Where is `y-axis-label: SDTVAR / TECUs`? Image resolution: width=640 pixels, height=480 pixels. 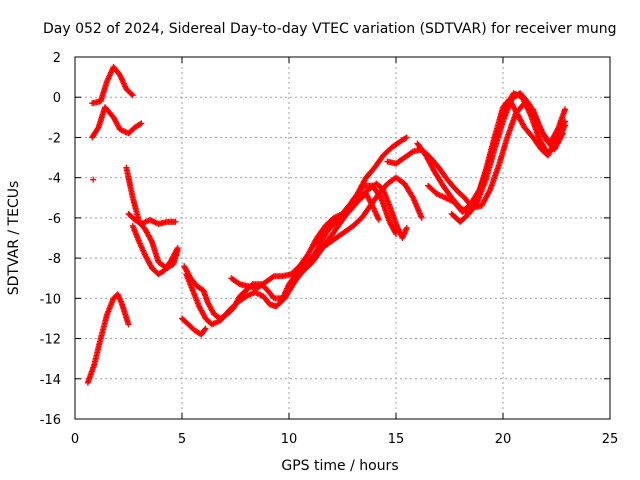 y-axis-label: SDTVAR / TECUs is located at coordinates (14, 238).